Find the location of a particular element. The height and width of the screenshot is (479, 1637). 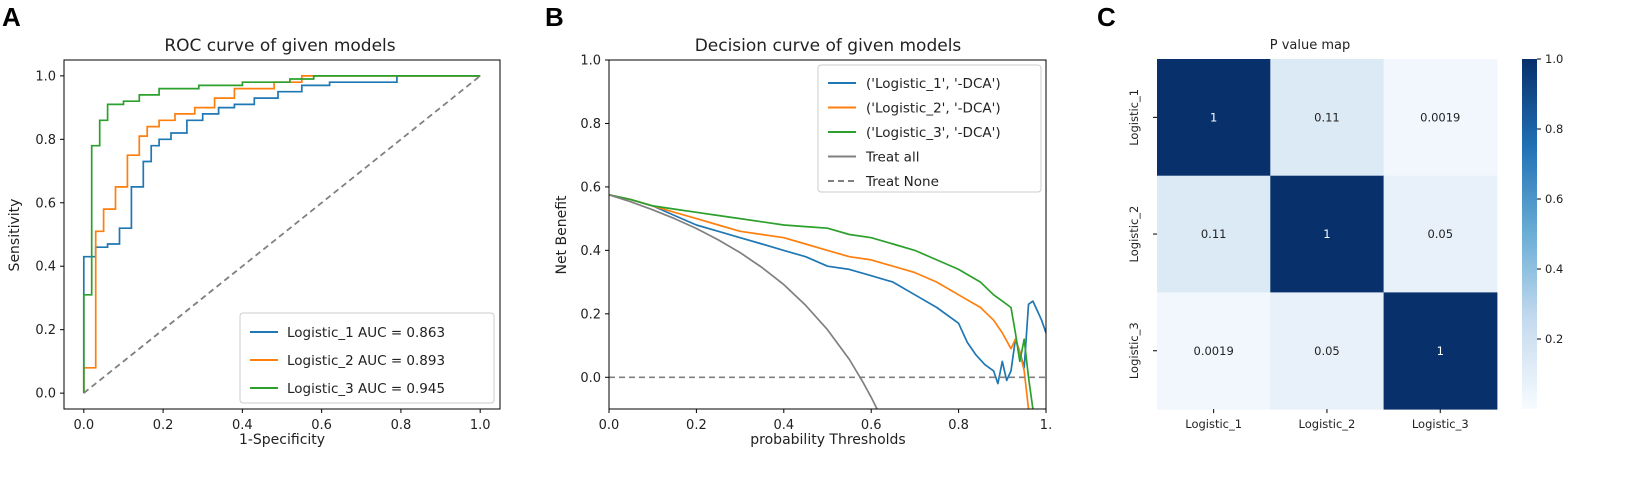

roc-xlabel: 1-Specificity is located at coordinates (282, 440).